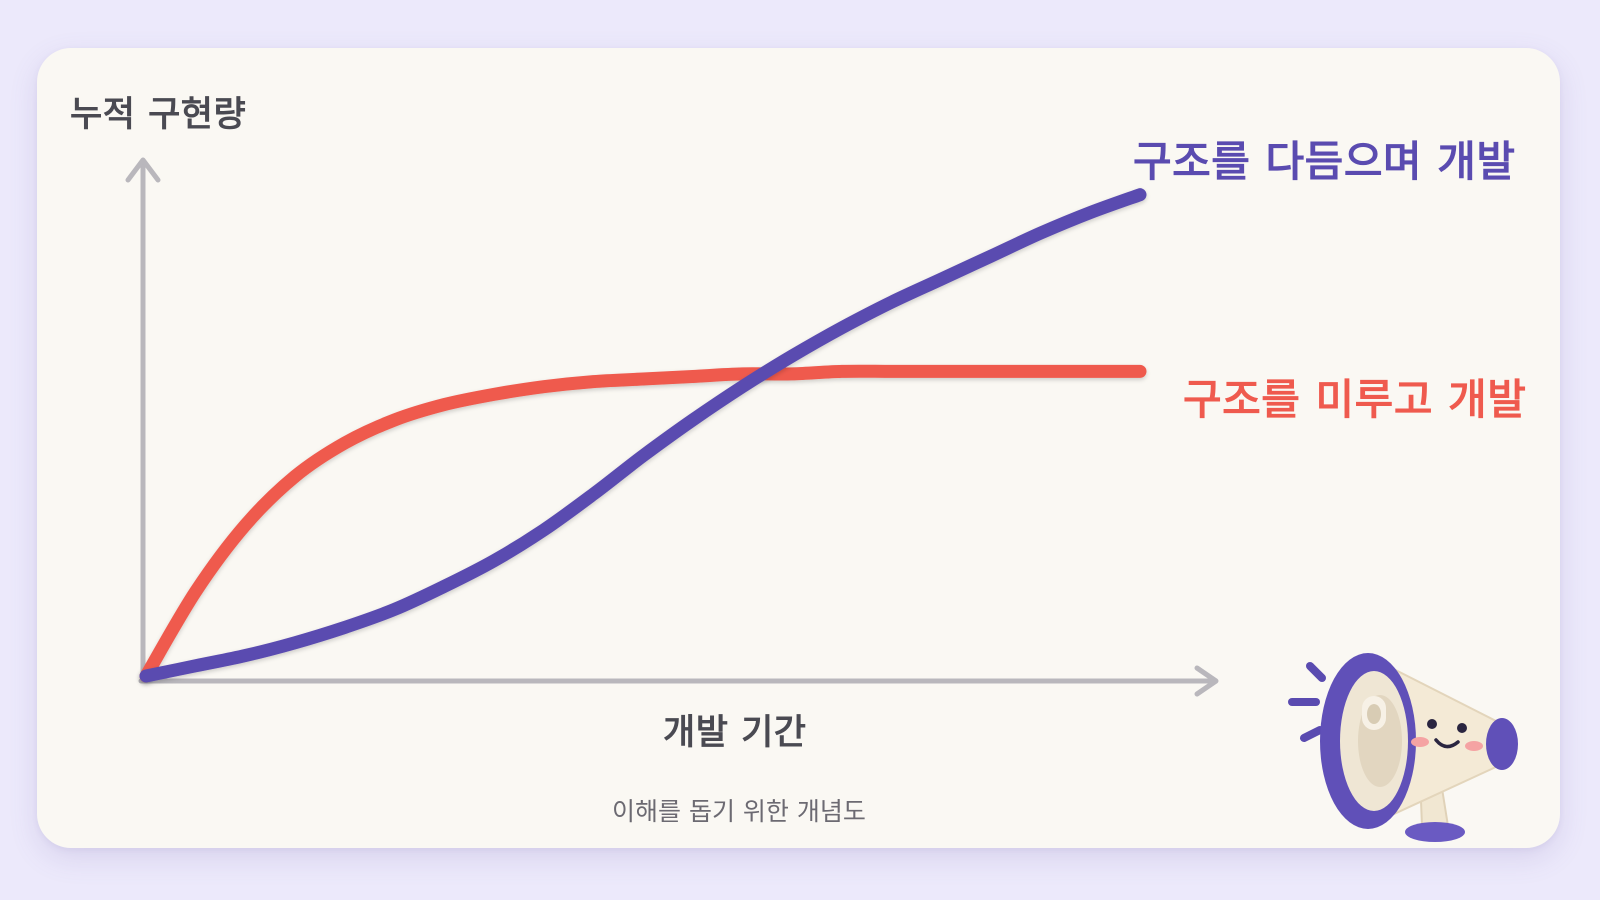 The height and width of the screenshot is (900, 1600). What do you see at coordinates (1307, 702) in the screenshot?
I see `sound-lines-icon` at bounding box center [1307, 702].